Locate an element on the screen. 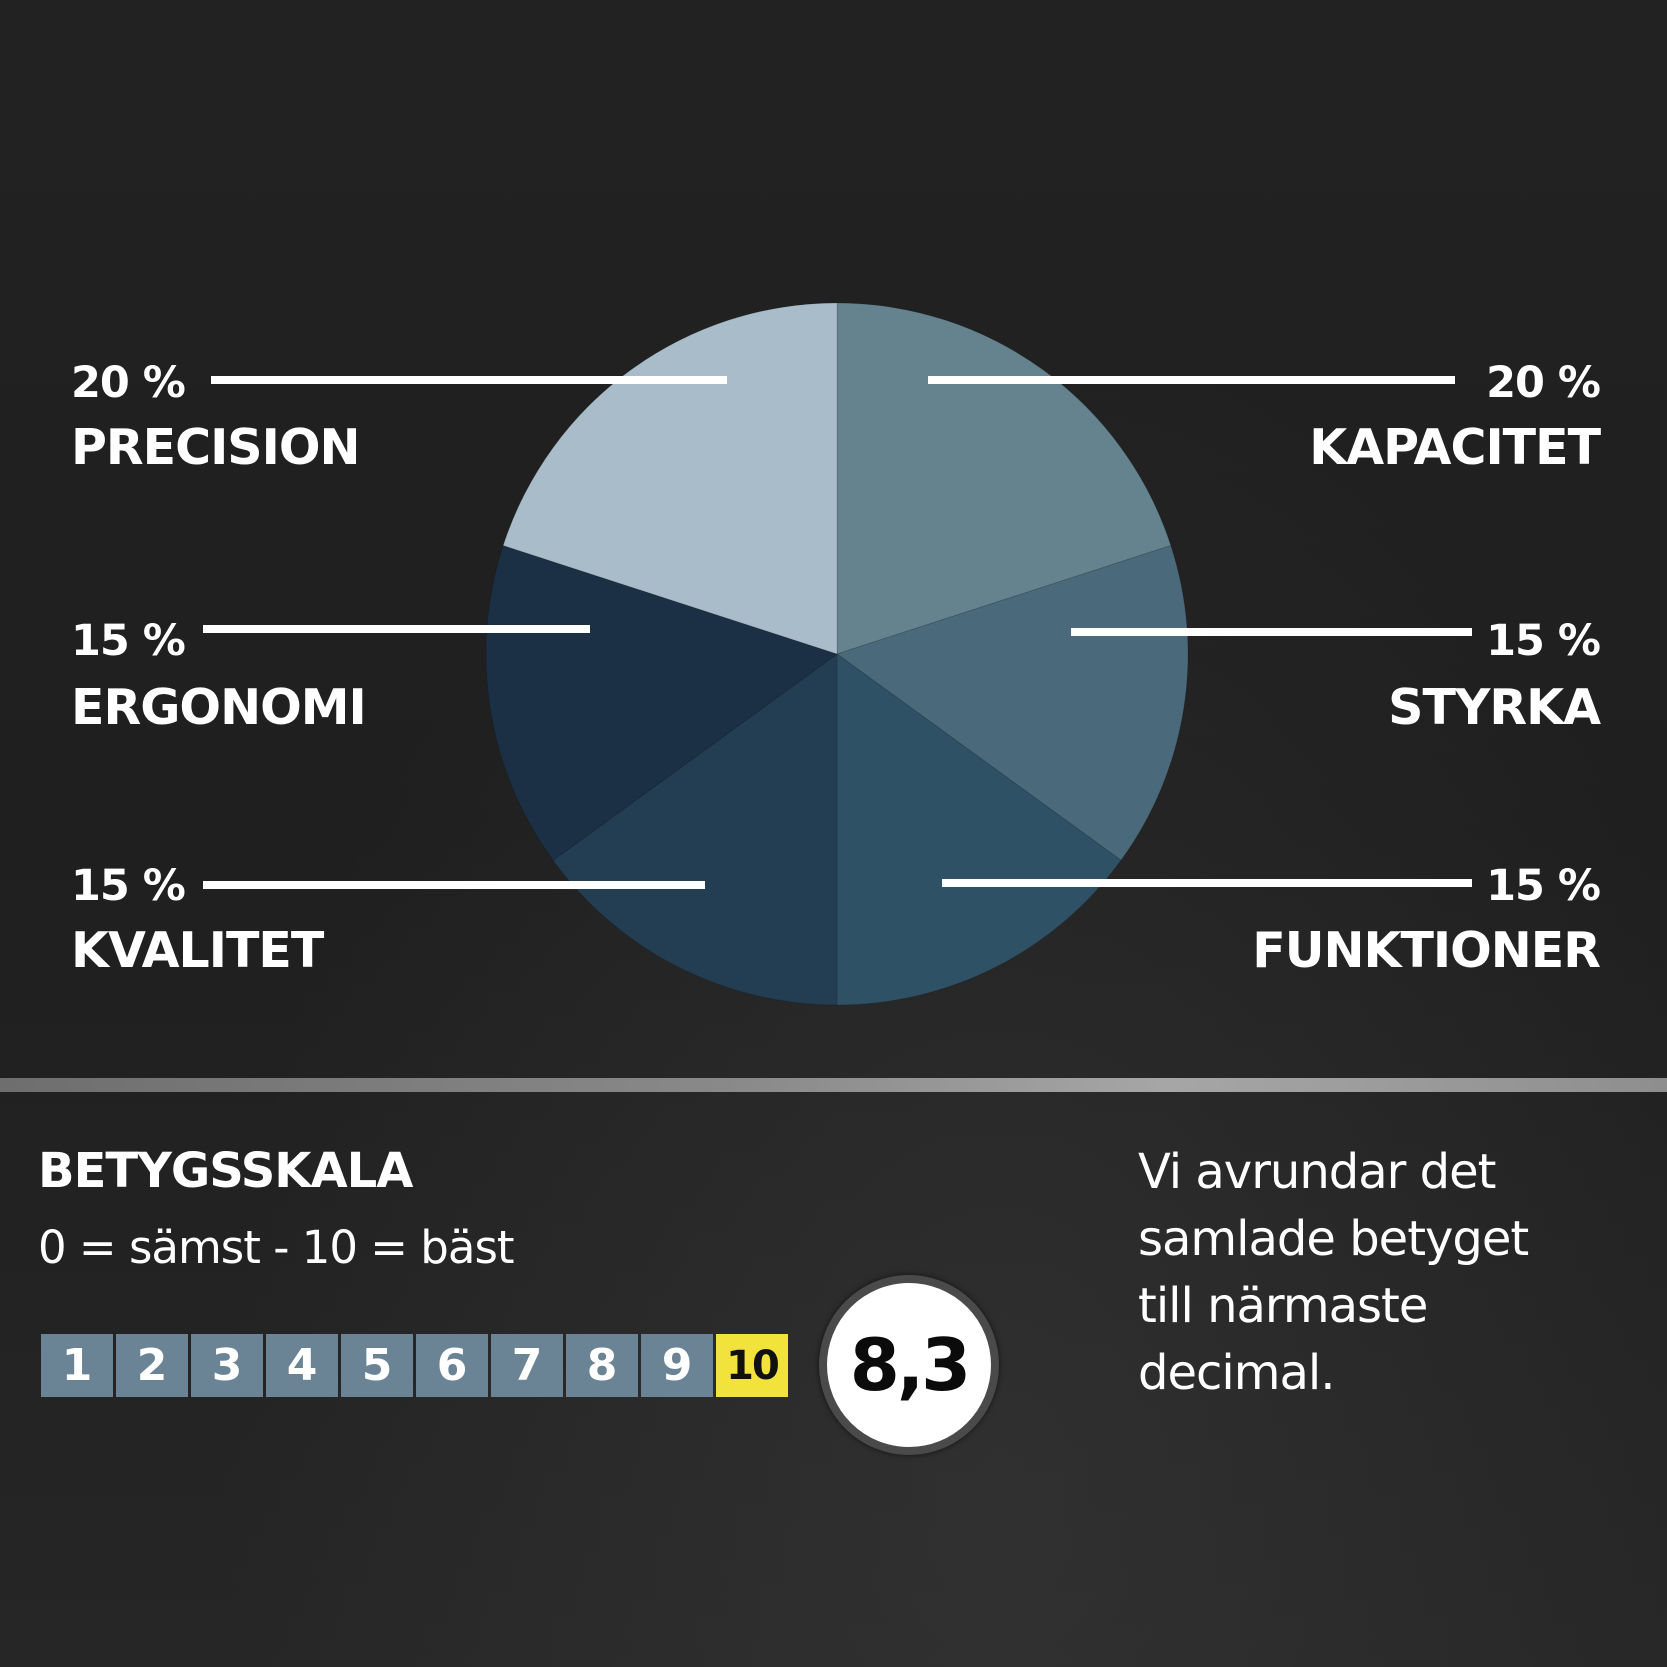 This screenshot has width=1667, height=1667. category-label-ergonomi: ERGONOMI is located at coordinates (219, 707).